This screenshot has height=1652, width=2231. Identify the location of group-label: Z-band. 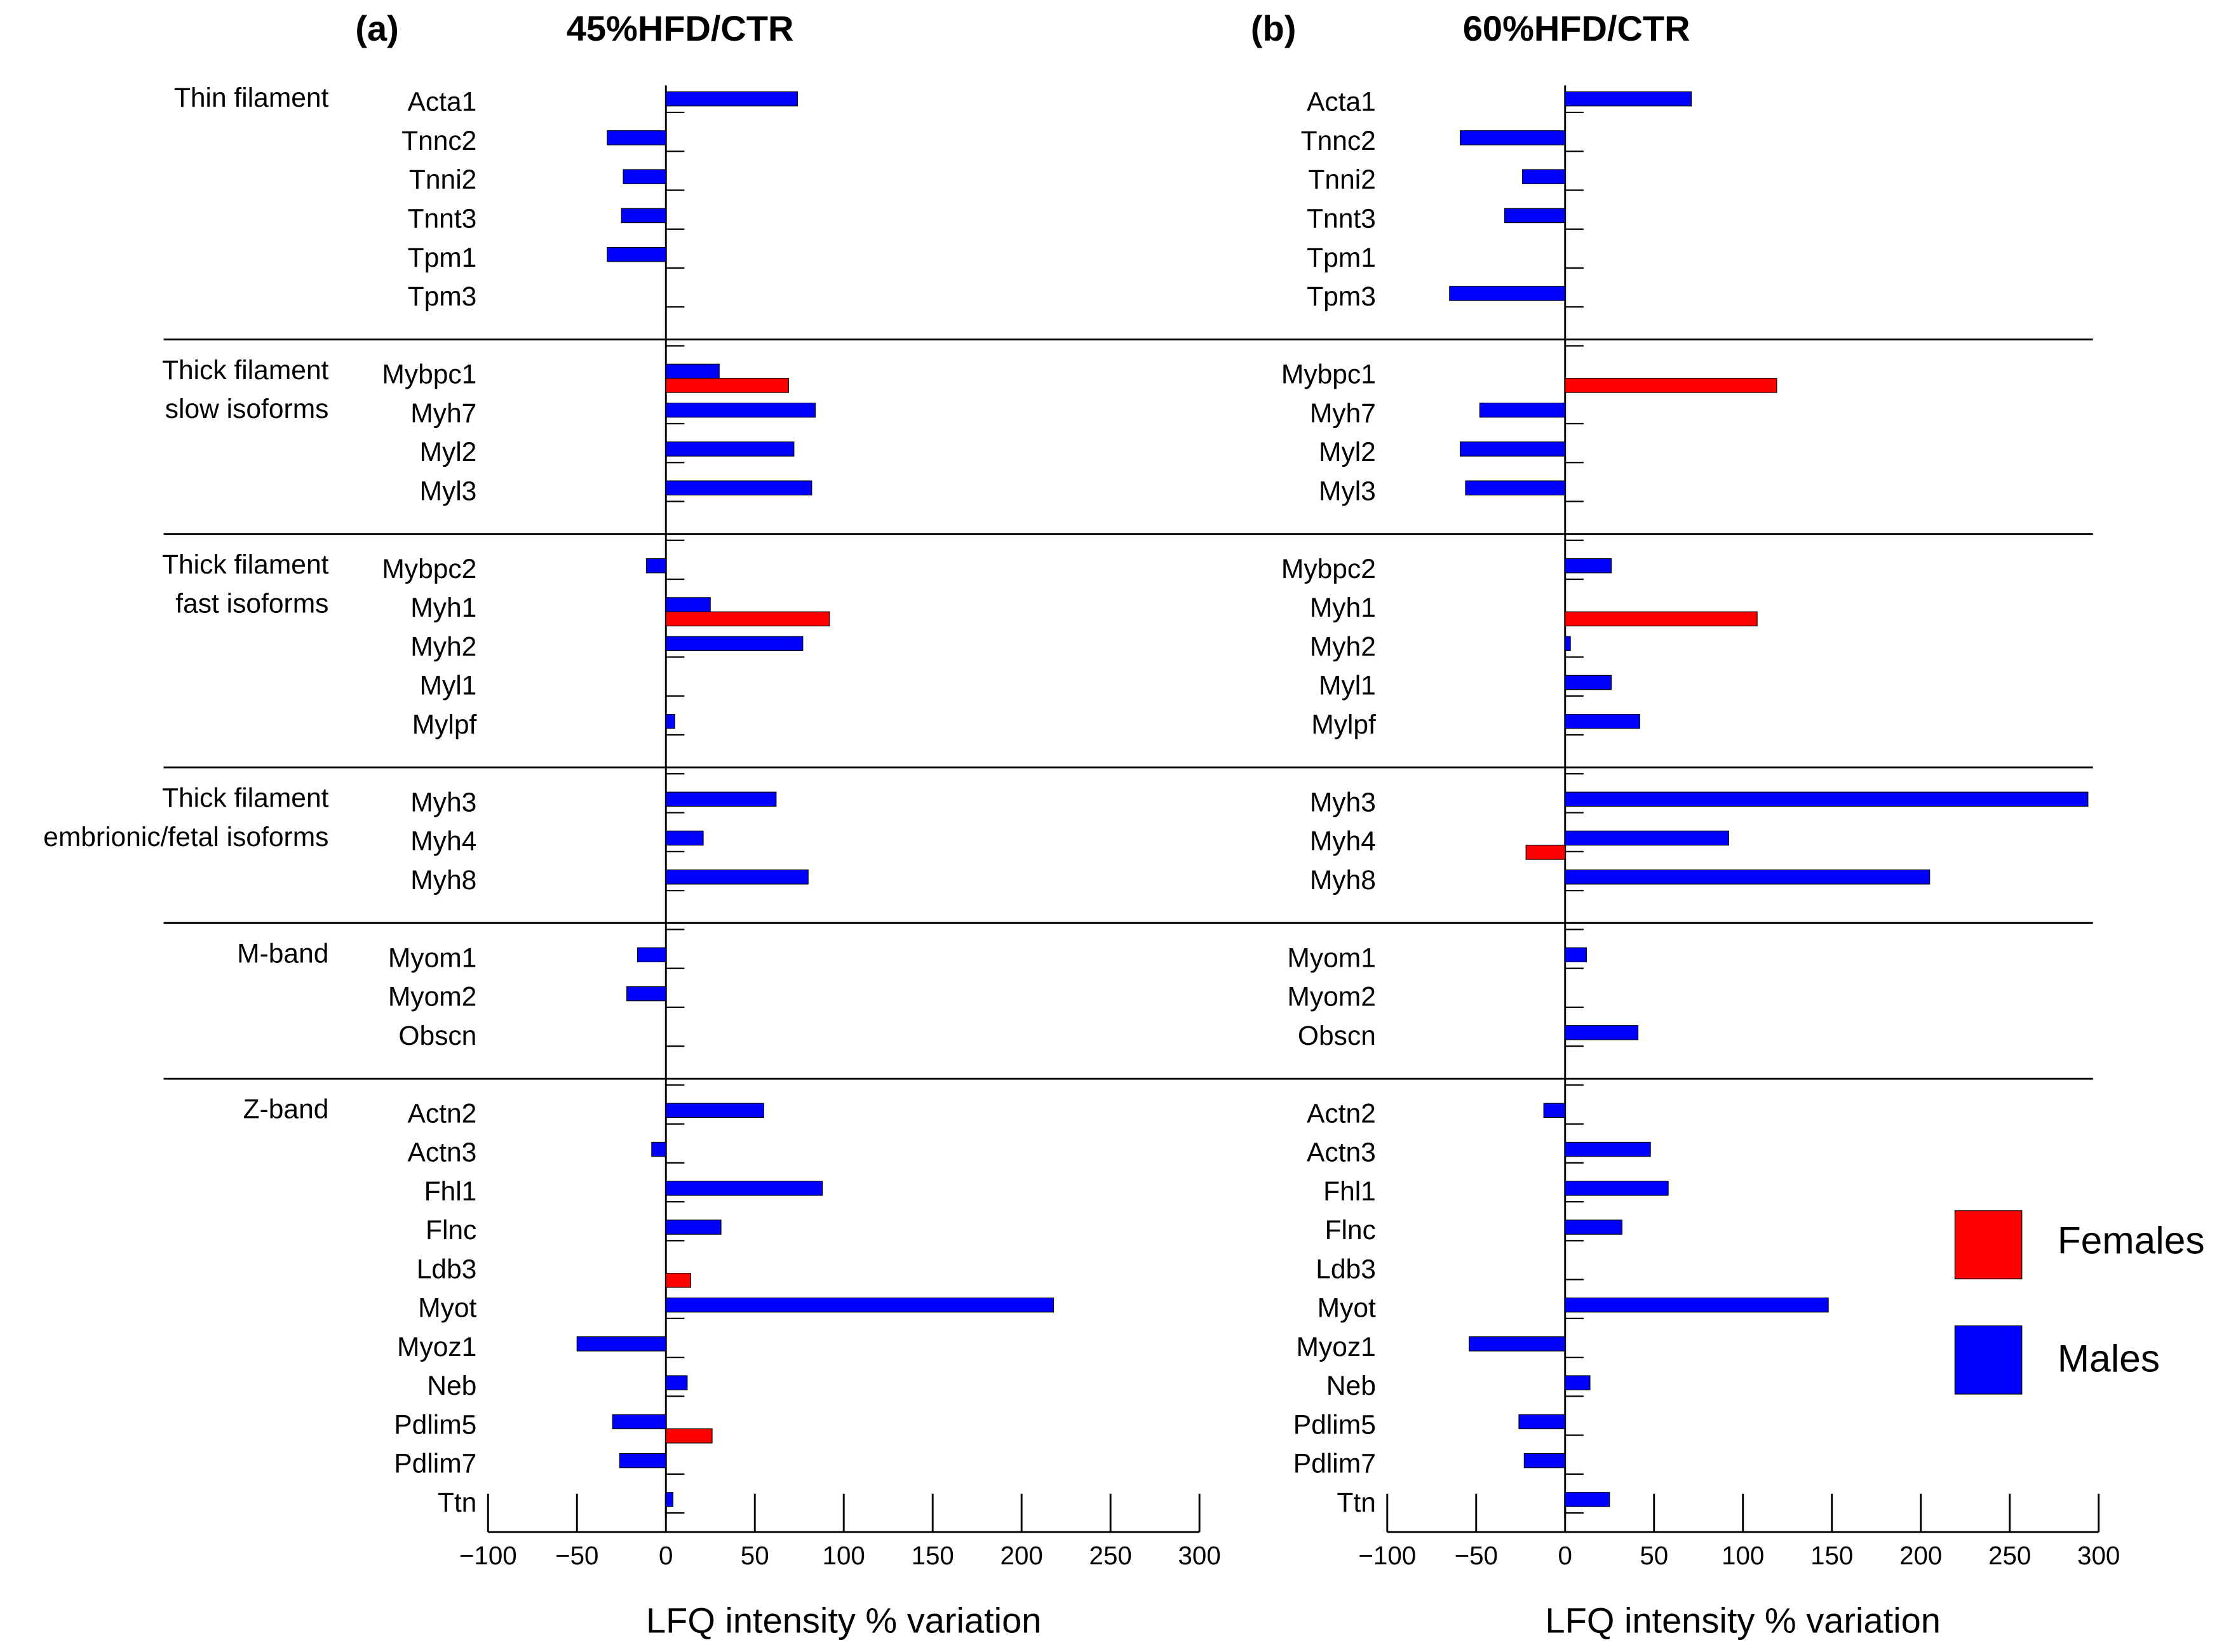
(286, 1109).